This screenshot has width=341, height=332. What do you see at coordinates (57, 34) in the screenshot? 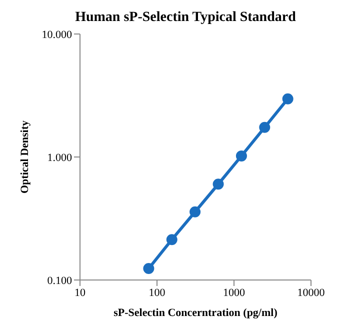
I see `y-tick-label: 10.000` at bounding box center [57, 34].